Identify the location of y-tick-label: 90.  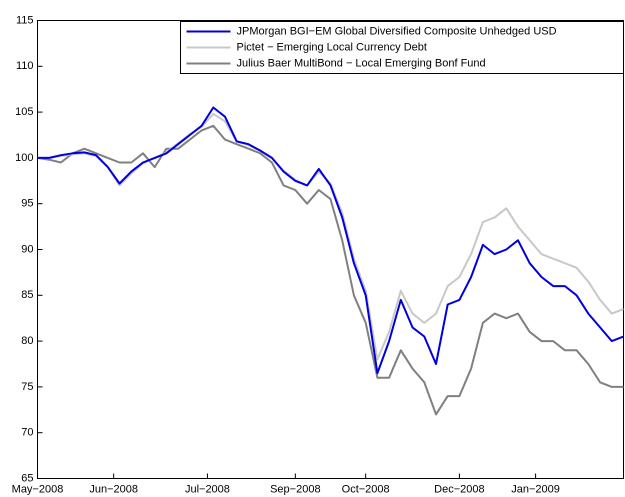
(27, 249).